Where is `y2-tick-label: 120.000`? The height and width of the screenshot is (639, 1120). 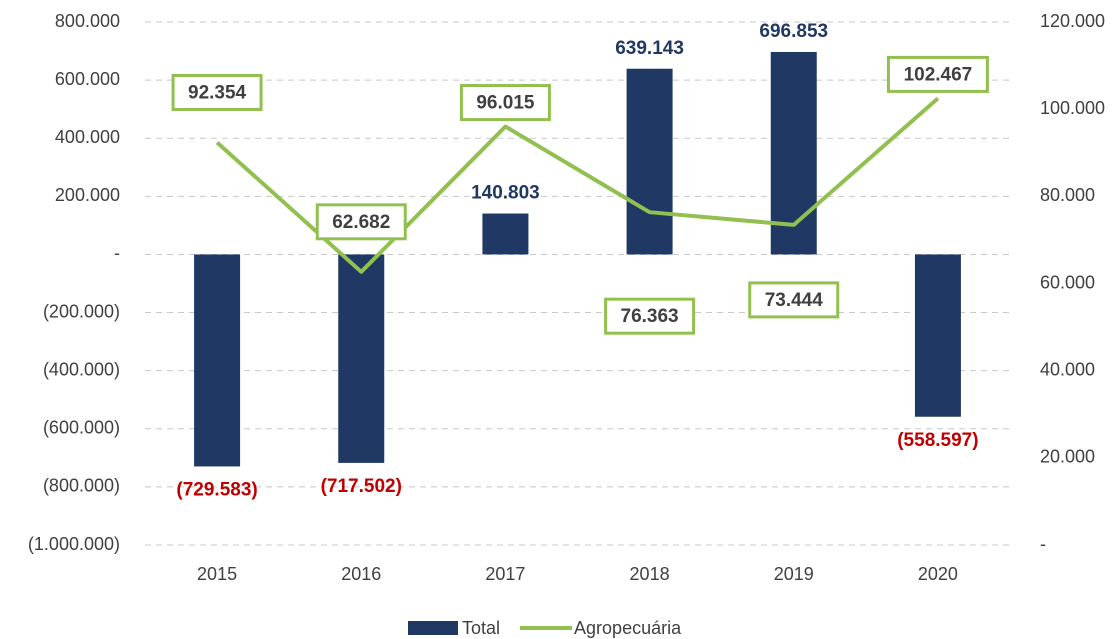 y2-tick-label: 120.000 is located at coordinates (1072, 21).